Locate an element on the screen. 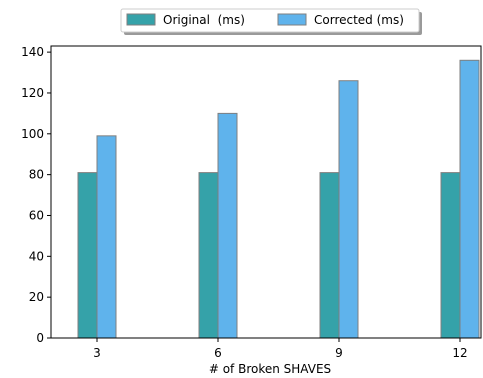 The height and width of the screenshot is (378, 483). y-tick-label: 0 is located at coordinates (40, 338).